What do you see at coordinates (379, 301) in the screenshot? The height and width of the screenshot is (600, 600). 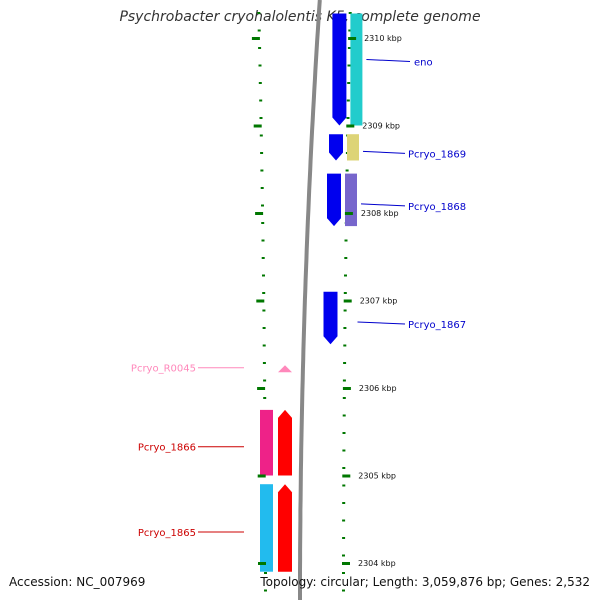 I see `ruler-label: 2307 kbp` at bounding box center [379, 301].